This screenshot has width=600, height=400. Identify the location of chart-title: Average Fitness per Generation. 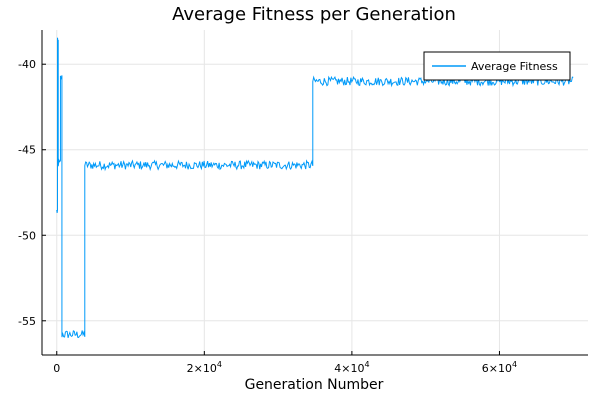
(314, 14).